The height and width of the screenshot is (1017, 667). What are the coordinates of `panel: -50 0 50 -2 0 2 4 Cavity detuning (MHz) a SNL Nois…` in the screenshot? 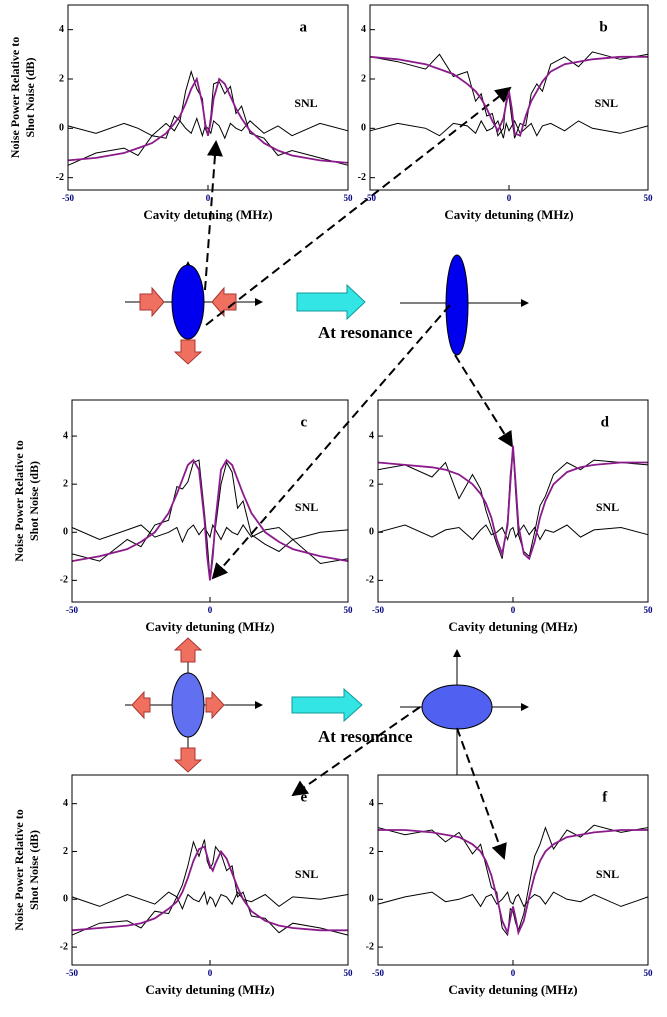 It's located at (181, 113).